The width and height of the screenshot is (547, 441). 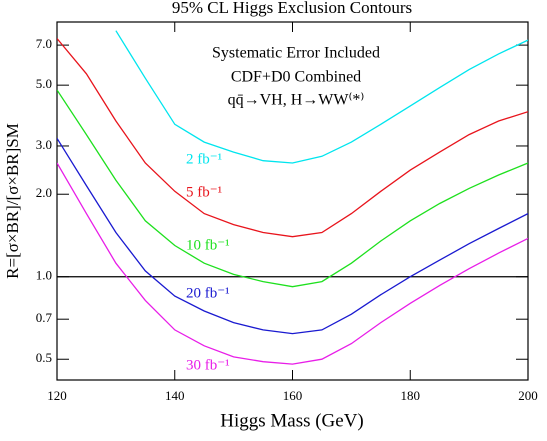 What do you see at coordinates (292, 8) in the screenshot?
I see `chart-title: 95% CL Higgs Exclusion Contours` at bounding box center [292, 8].